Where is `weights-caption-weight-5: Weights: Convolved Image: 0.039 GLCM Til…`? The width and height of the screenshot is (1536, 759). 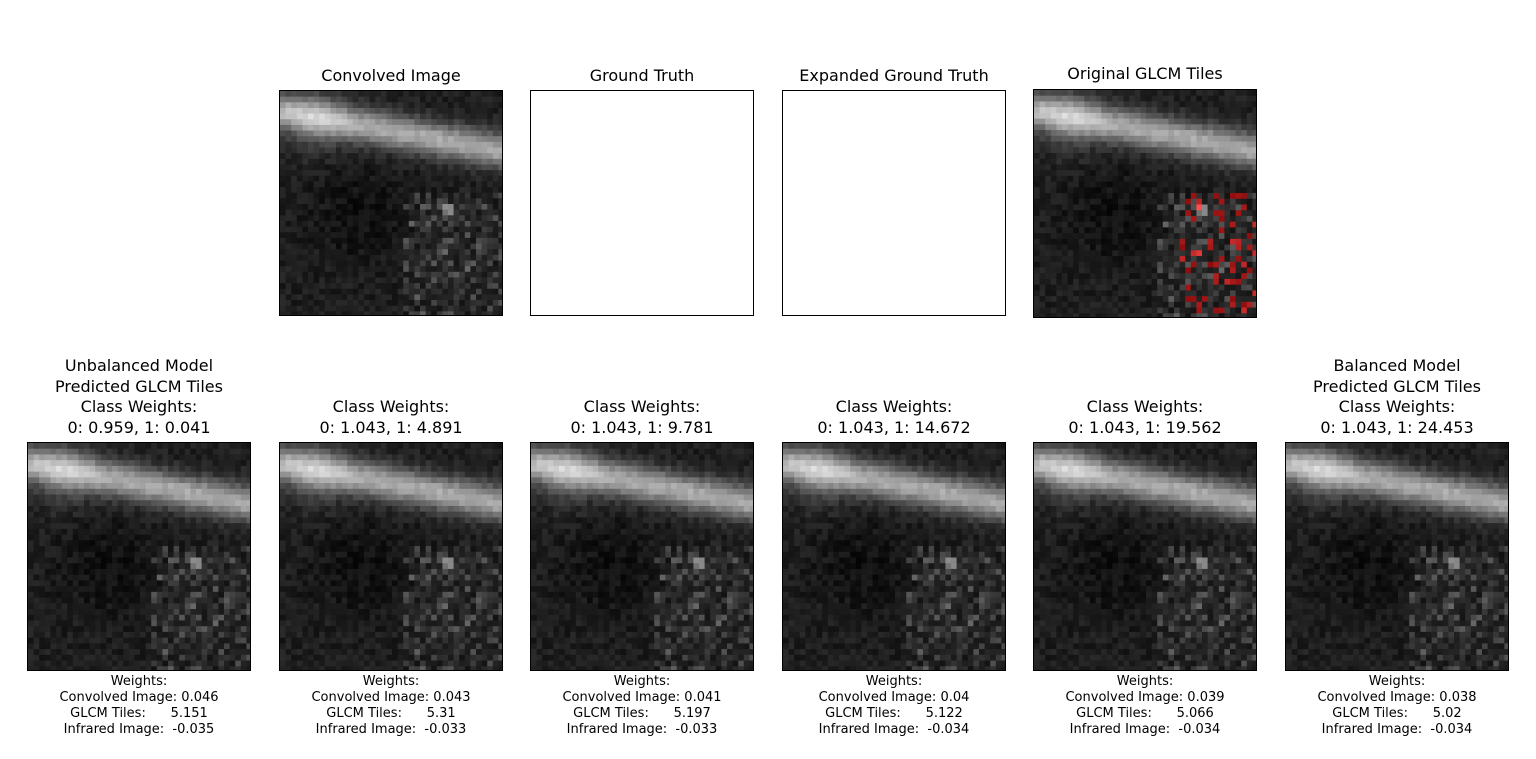
weights-caption-weight-5: Weights: Convolved Image: 0.039 GLCM Til… is located at coordinates (1145, 705).